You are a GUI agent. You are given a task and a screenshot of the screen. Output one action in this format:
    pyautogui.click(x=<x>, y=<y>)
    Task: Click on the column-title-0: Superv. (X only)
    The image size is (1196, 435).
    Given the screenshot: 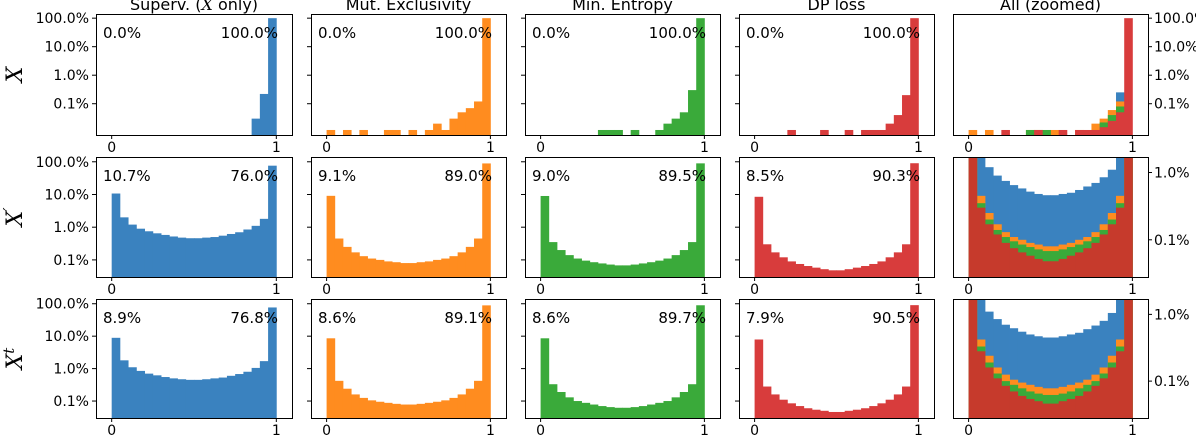 What is the action you would take?
    pyautogui.click(x=194, y=7)
    